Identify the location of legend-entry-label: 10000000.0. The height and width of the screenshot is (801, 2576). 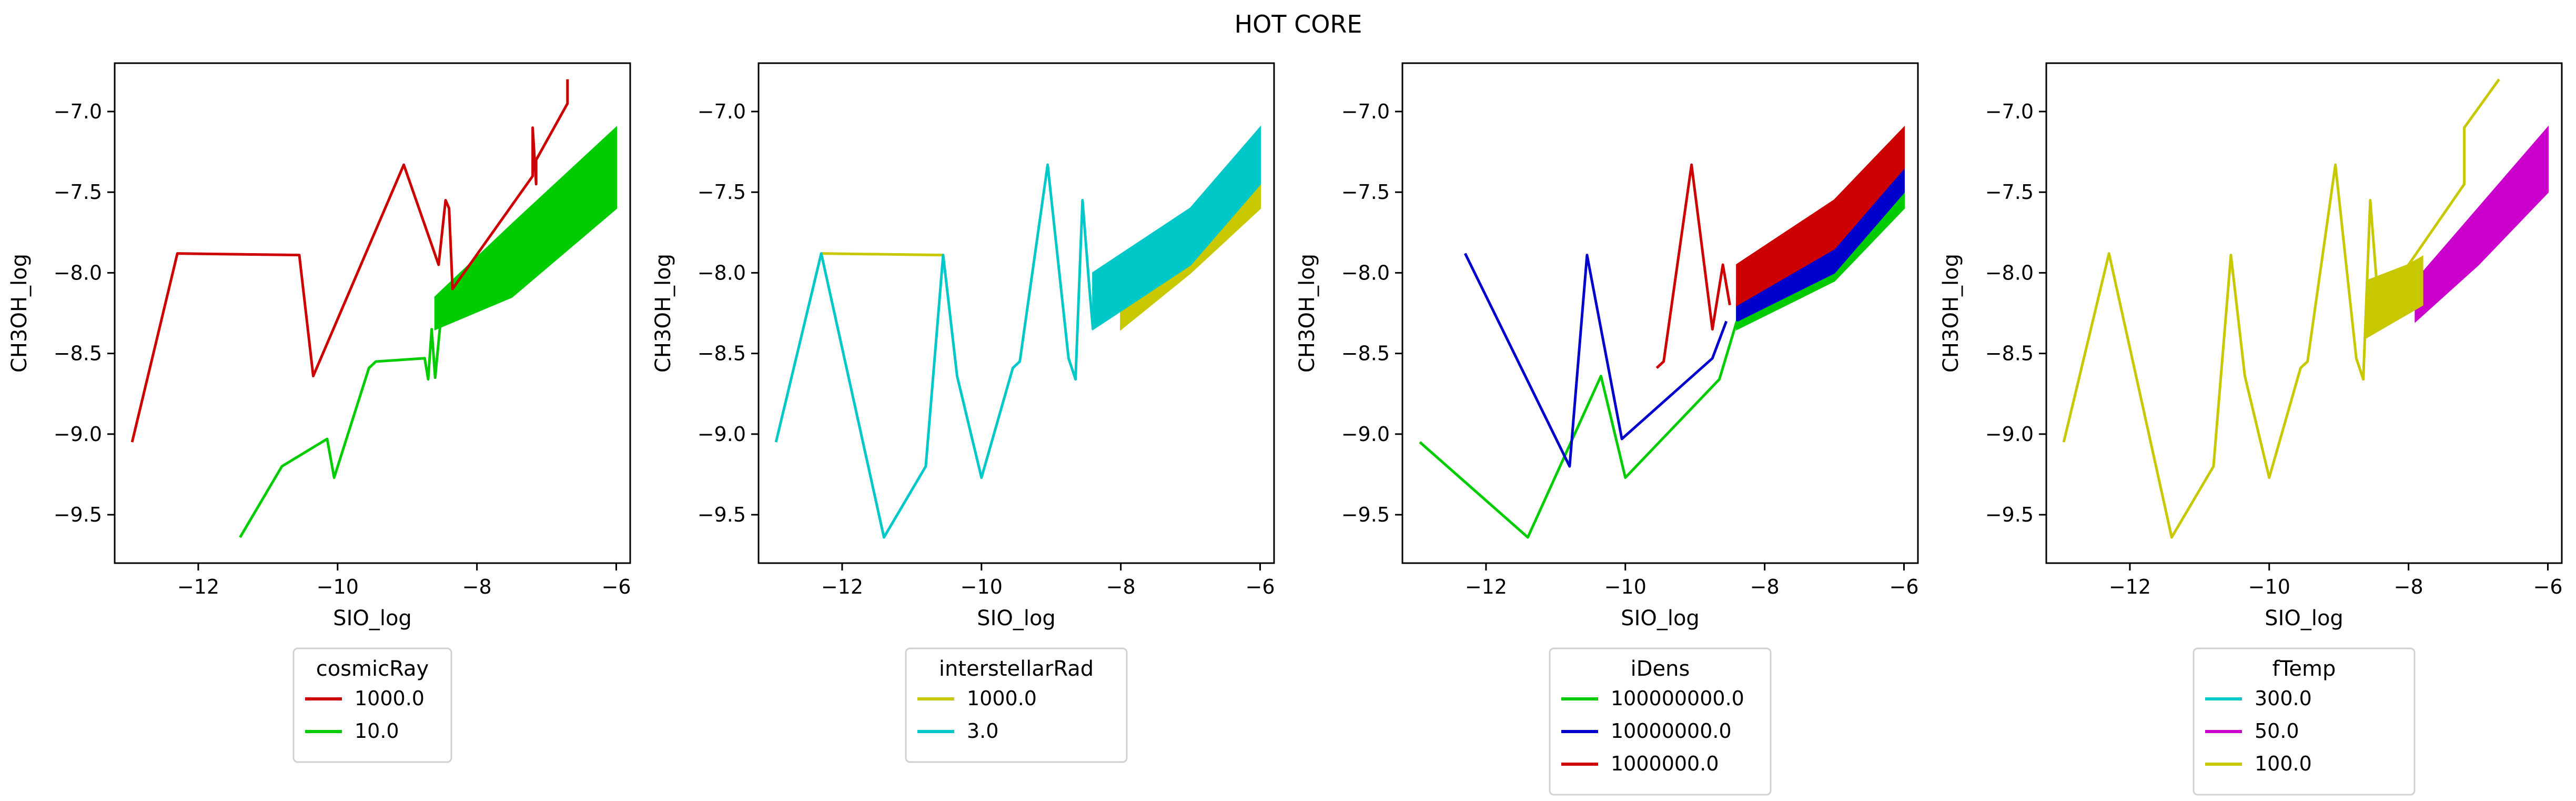
(1671, 731).